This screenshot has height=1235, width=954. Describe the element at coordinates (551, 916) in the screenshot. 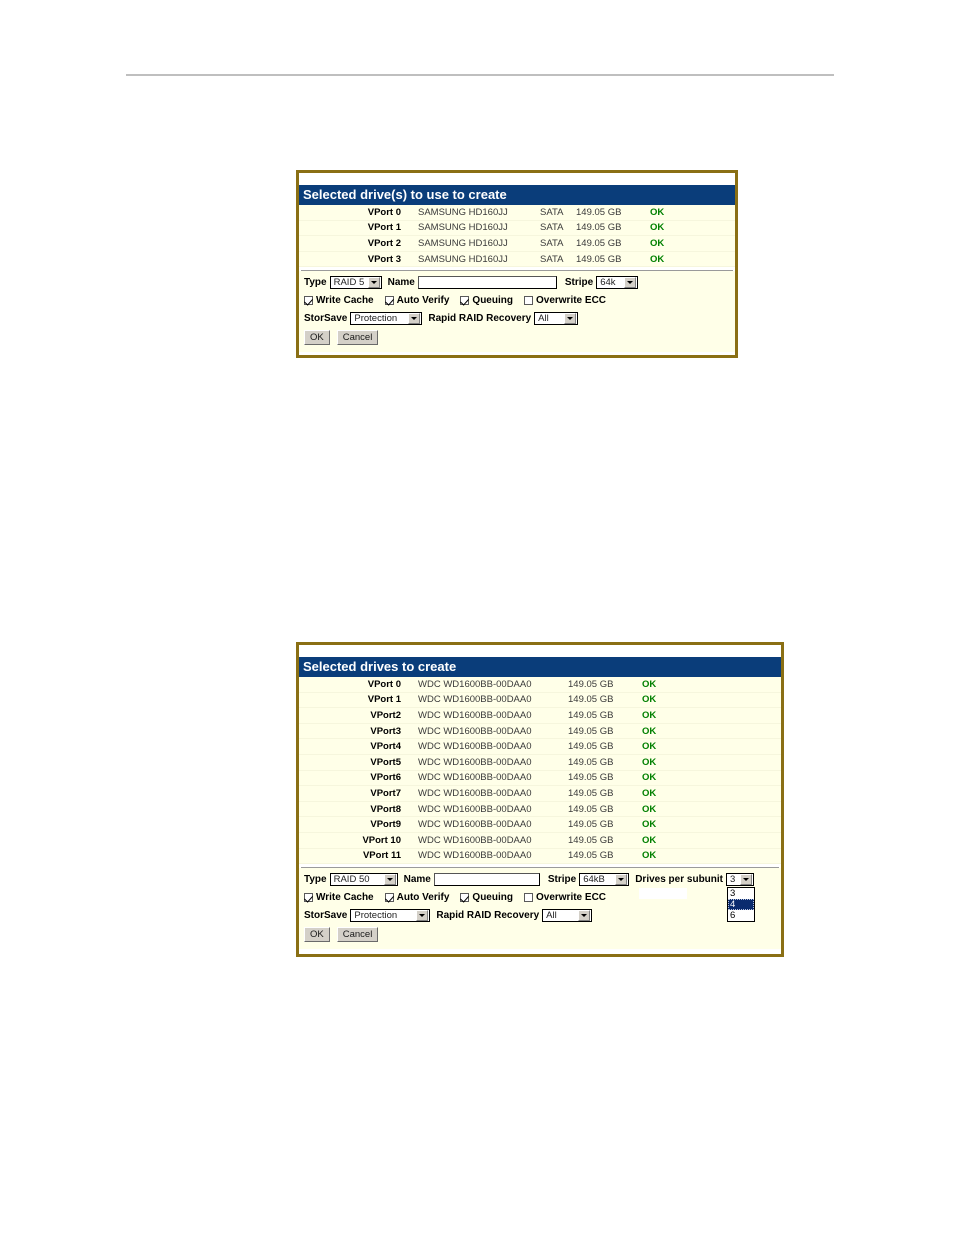

I see `rapid-raid-recovery-value: All` at that location.